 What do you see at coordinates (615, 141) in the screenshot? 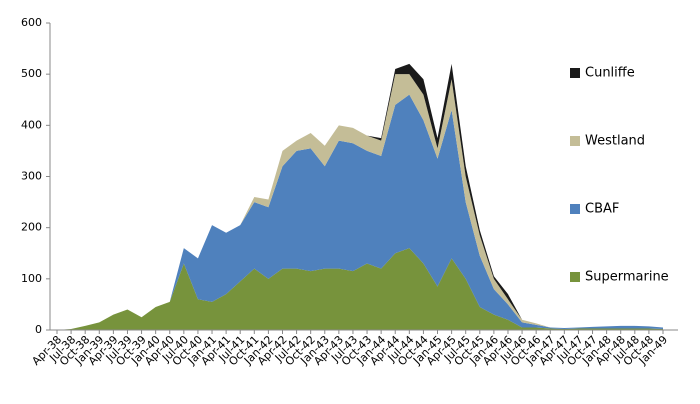
I see `legend-label: Westland` at bounding box center [615, 141].